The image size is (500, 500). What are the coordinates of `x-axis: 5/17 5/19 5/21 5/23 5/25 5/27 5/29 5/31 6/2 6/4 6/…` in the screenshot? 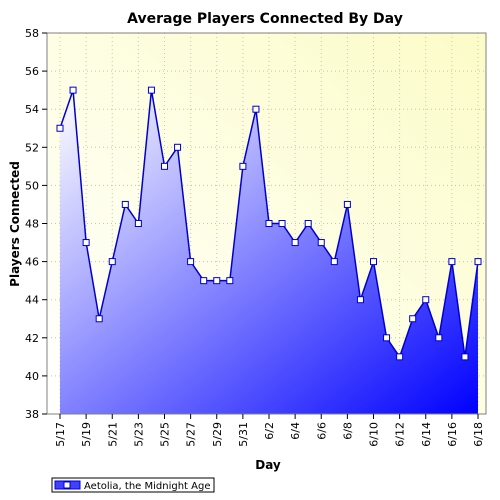 It's located at (269, 430).